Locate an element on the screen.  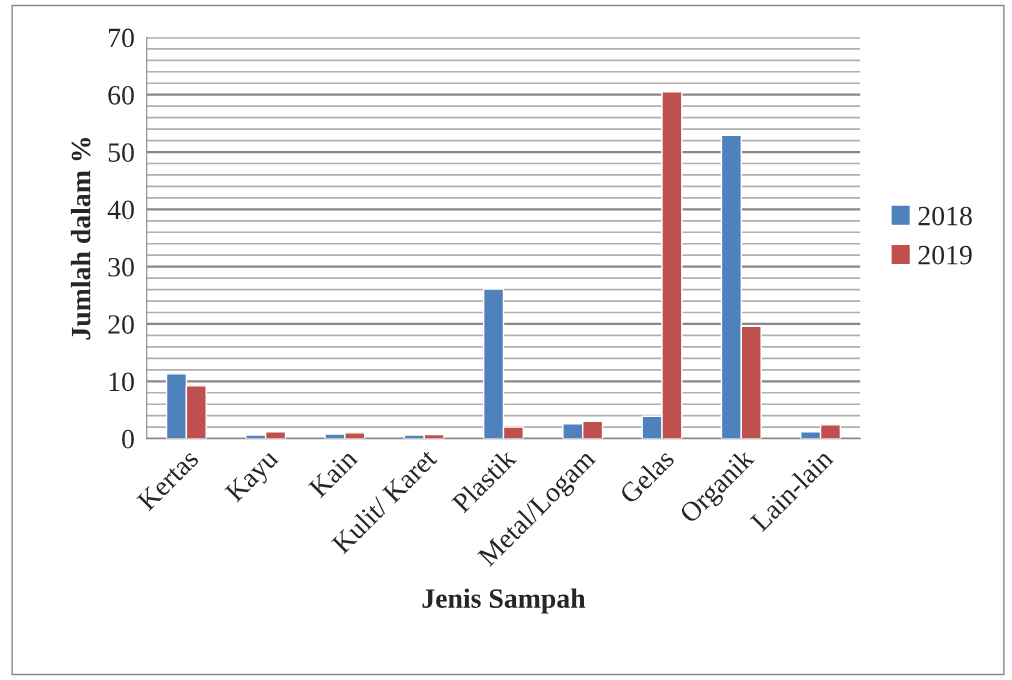
y-axis-title: Jumlah dalam % is located at coordinates (80, 238).